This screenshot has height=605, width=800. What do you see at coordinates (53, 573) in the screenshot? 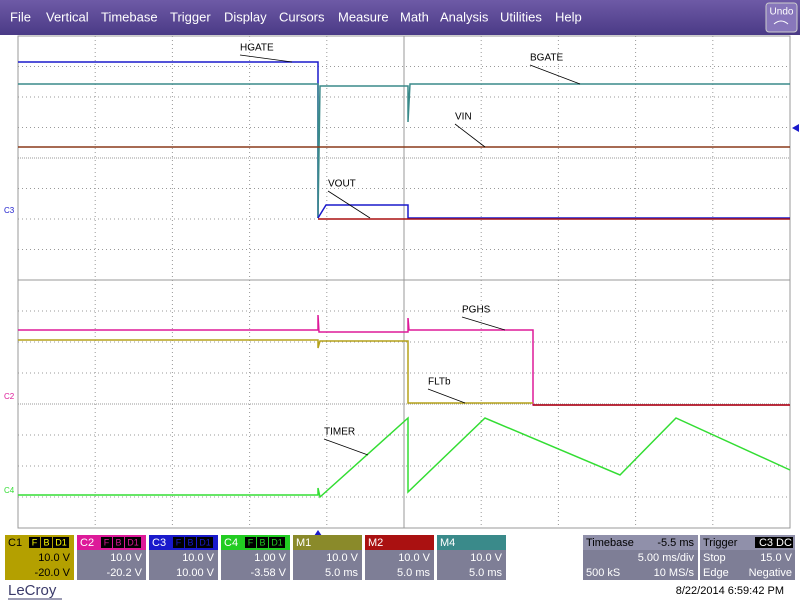
I see `channel-offset: -20.0 V` at bounding box center [53, 573].